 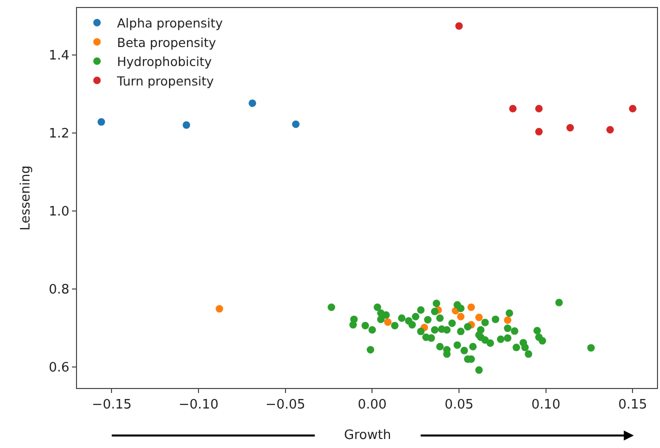 I want to click on x-axis-title: Growth, so click(x=368, y=435).